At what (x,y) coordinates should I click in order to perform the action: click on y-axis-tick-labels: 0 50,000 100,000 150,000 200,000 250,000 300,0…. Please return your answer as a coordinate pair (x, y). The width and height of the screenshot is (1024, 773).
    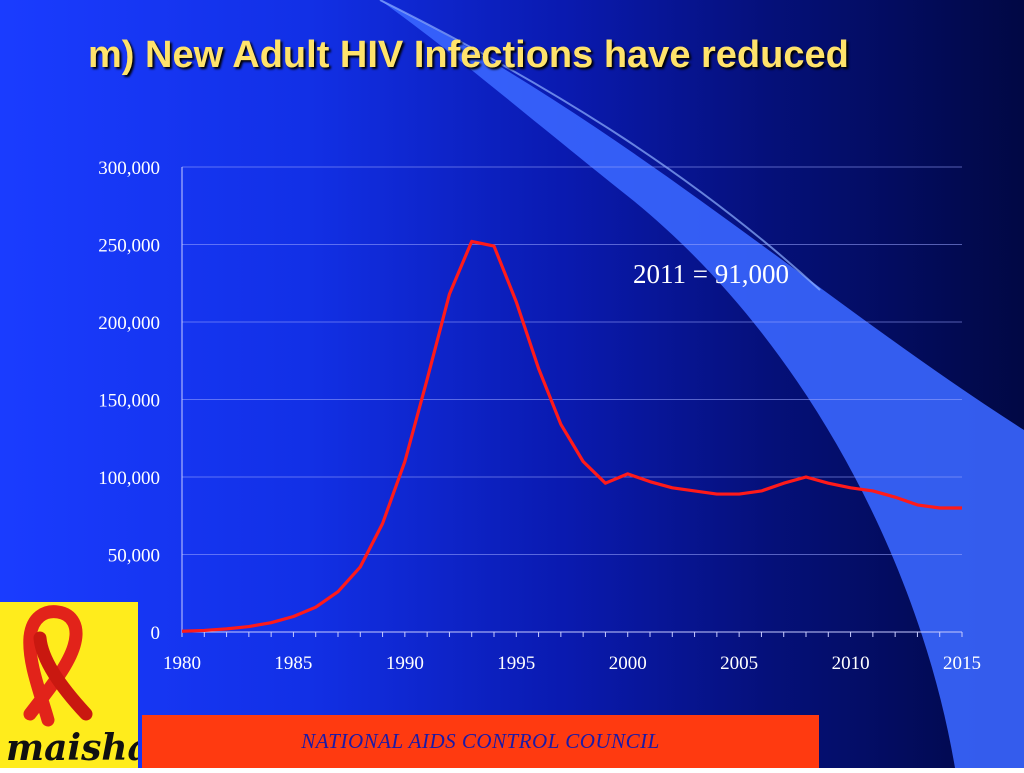
    Looking at the image, I should click on (129, 401).